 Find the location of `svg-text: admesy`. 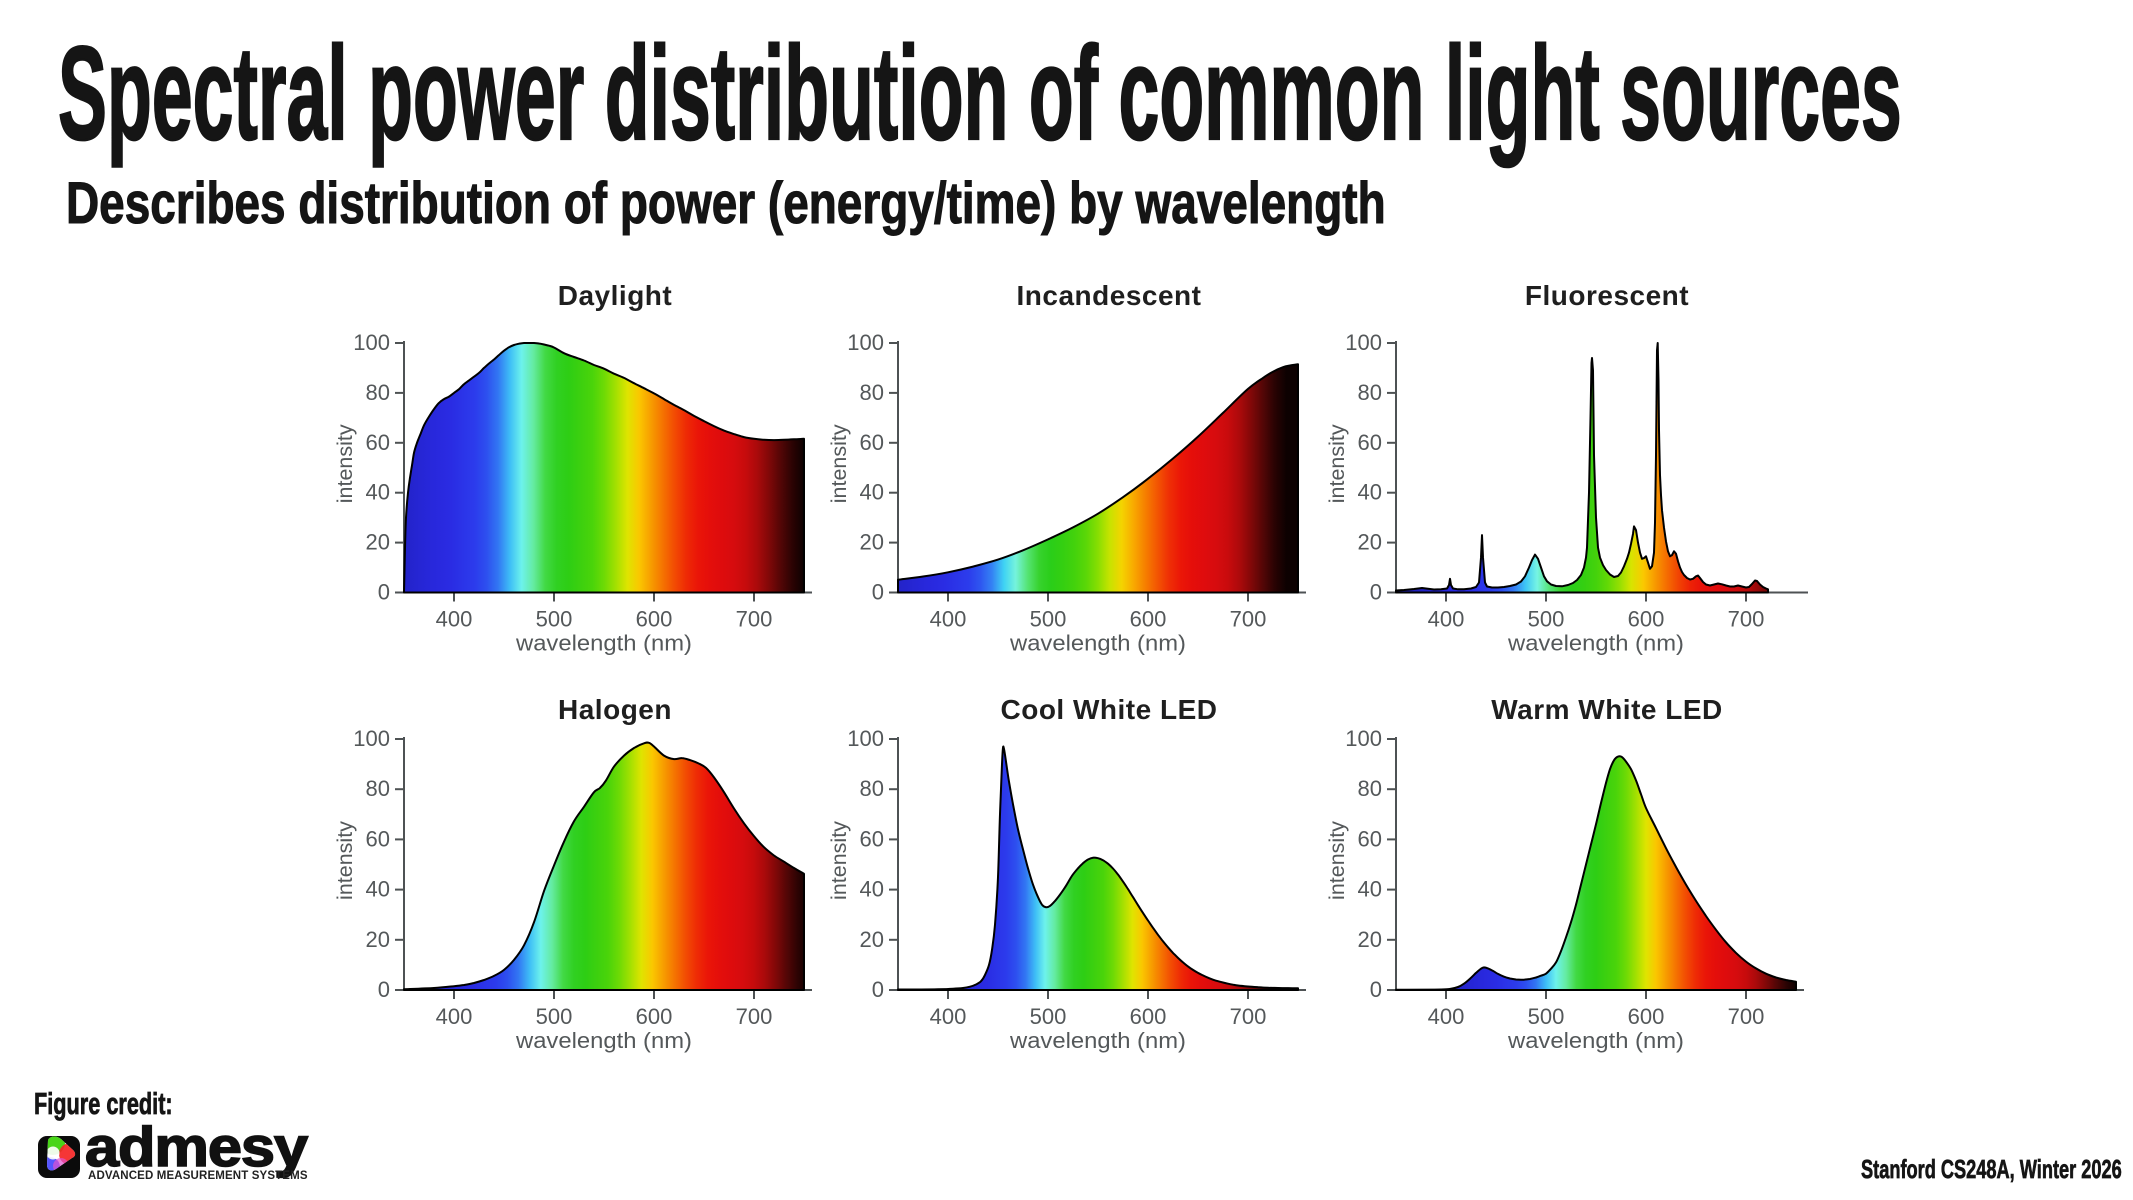

svg-text: admesy is located at coordinates (196, 1150).